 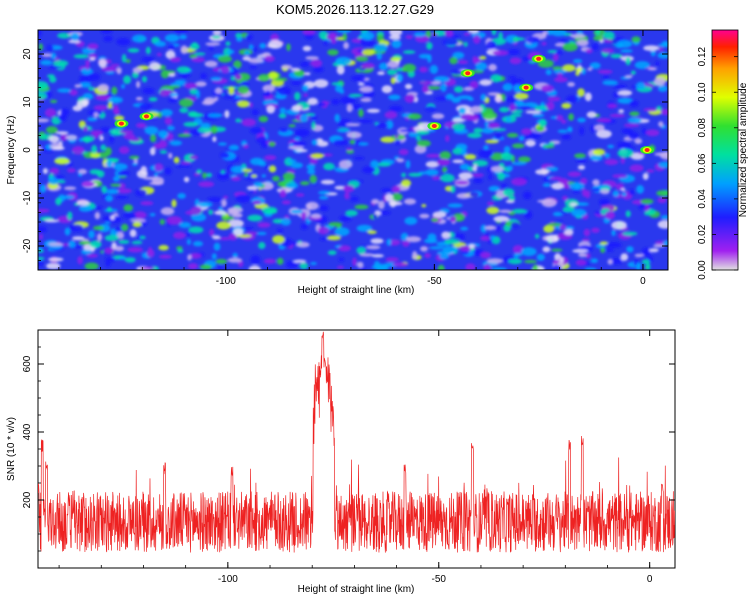 I want to click on heatmap-y-tick-label: 0, so click(x=27, y=150).